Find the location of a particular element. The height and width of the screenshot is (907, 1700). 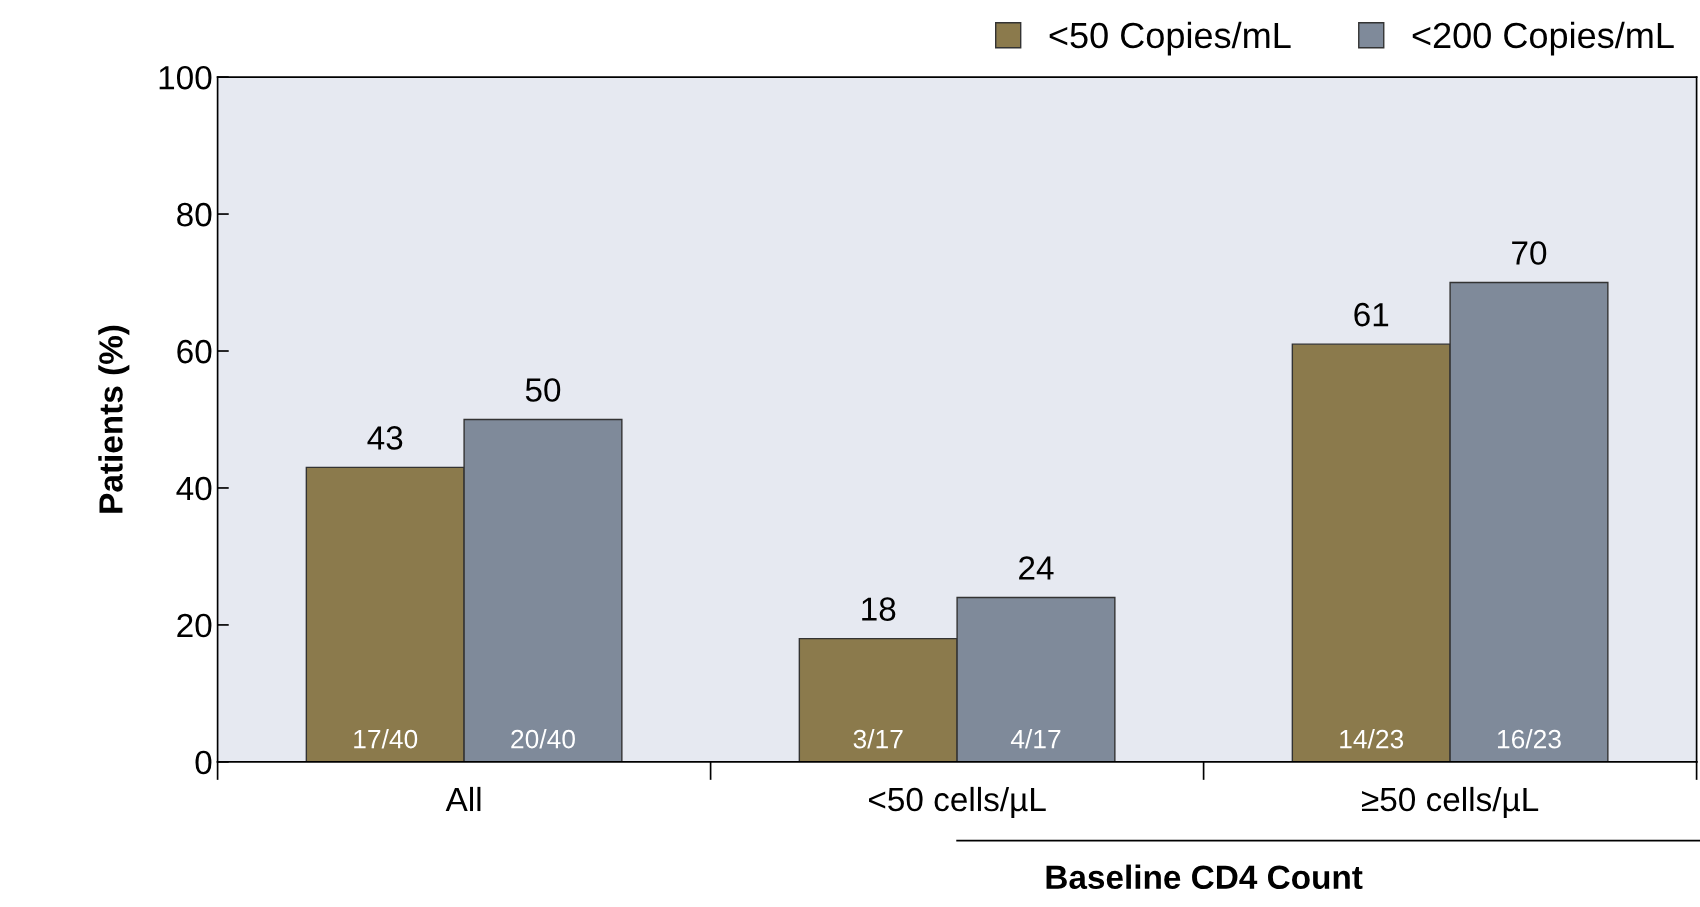

data-label: 61 is located at coordinates (1371, 314).